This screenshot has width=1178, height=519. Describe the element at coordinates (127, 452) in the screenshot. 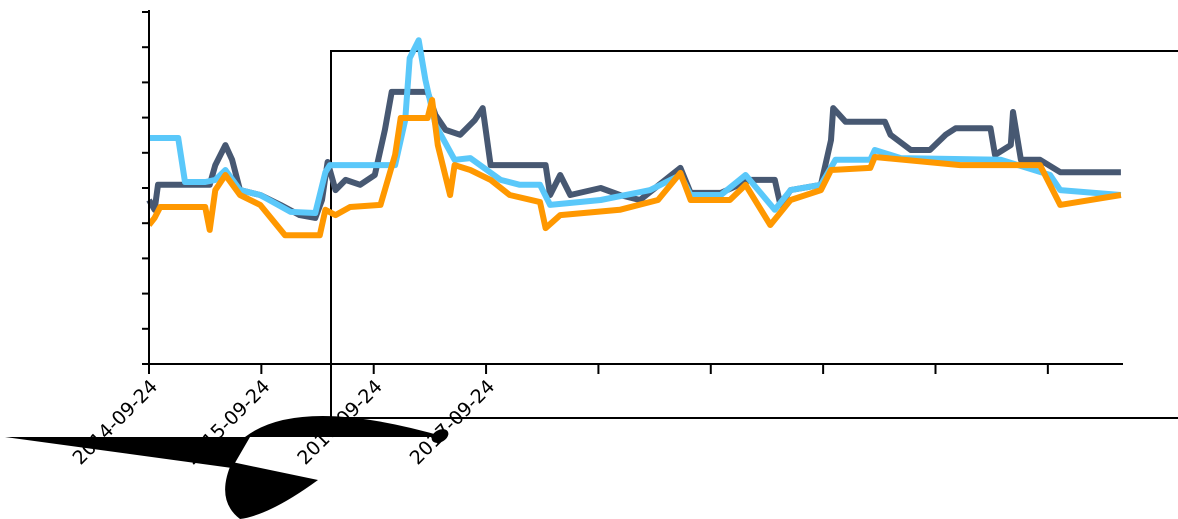

I see `glitch-wedge` at that location.